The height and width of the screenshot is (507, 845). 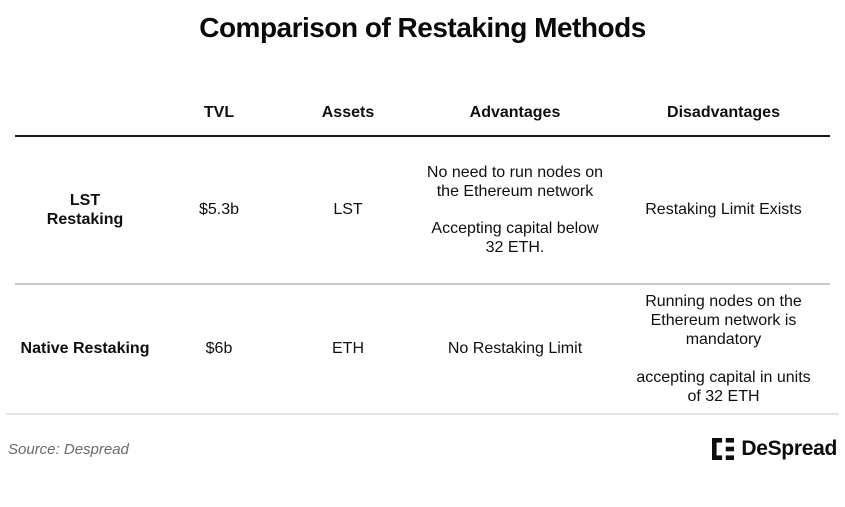 What do you see at coordinates (219, 349) in the screenshot?
I see `cell-native-tvl: $6b` at bounding box center [219, 349].